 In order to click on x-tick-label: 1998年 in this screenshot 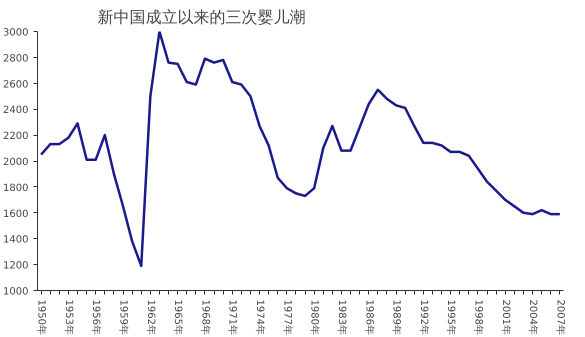, I will do `click(478, 317)`.